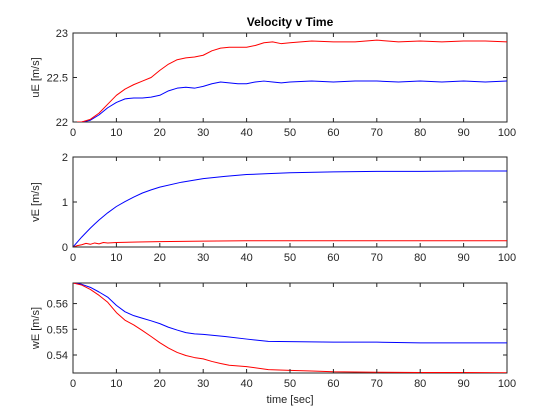 The height and width of the screenshot is (420, 560). I want to click on subplot-3-xtick-label-0: 0, so click(73, 384).